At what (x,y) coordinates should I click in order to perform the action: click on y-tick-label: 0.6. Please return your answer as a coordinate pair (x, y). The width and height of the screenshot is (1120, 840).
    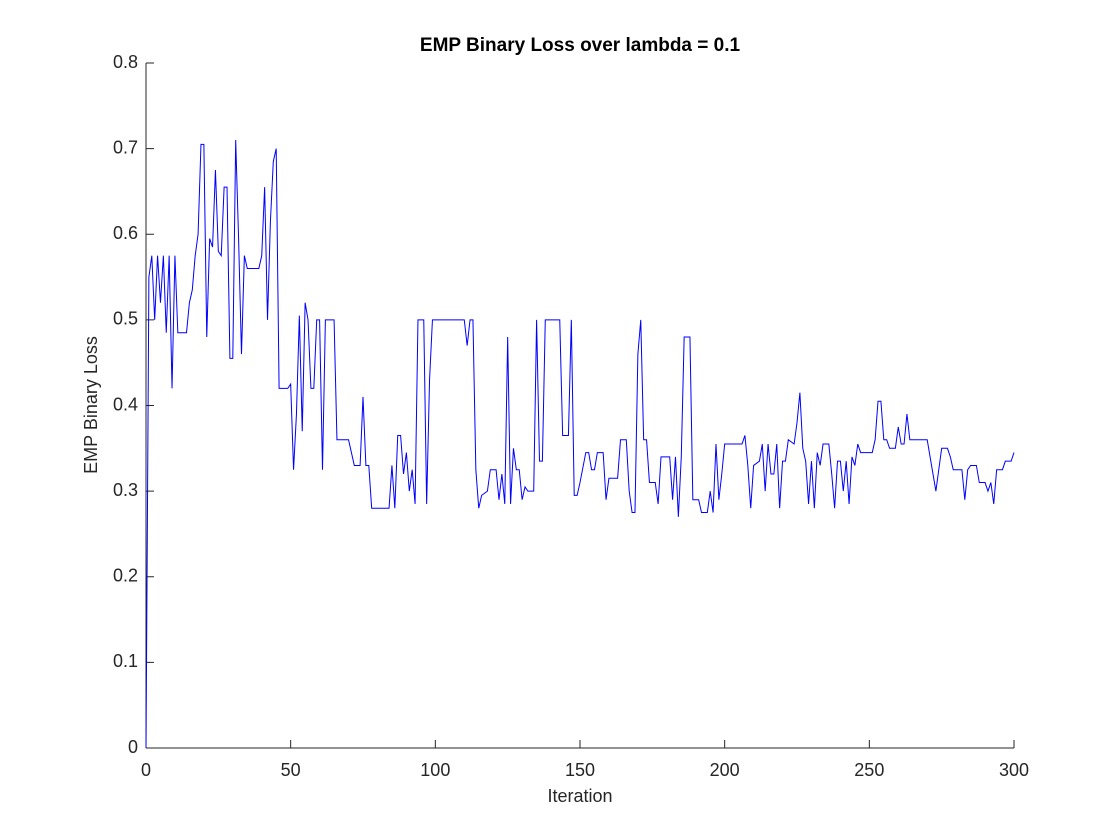
    Looking at the image, I should click on (125, 233).